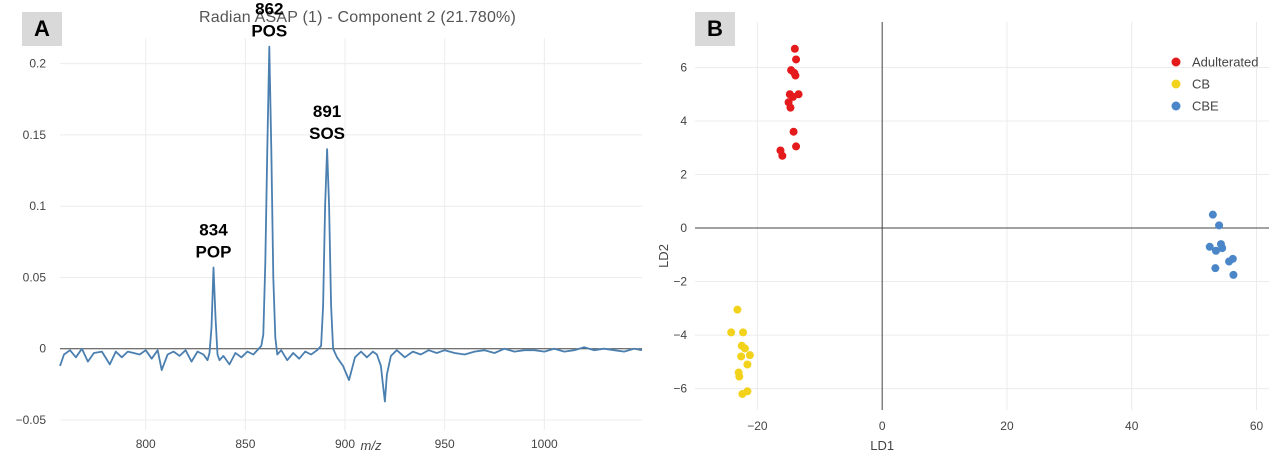 This screenshot has height=455, width=1281. What do you see at coordinates (757, 426) in the screenshot?
I see `x-tick-label: −20` at bounding box center [757, 426].